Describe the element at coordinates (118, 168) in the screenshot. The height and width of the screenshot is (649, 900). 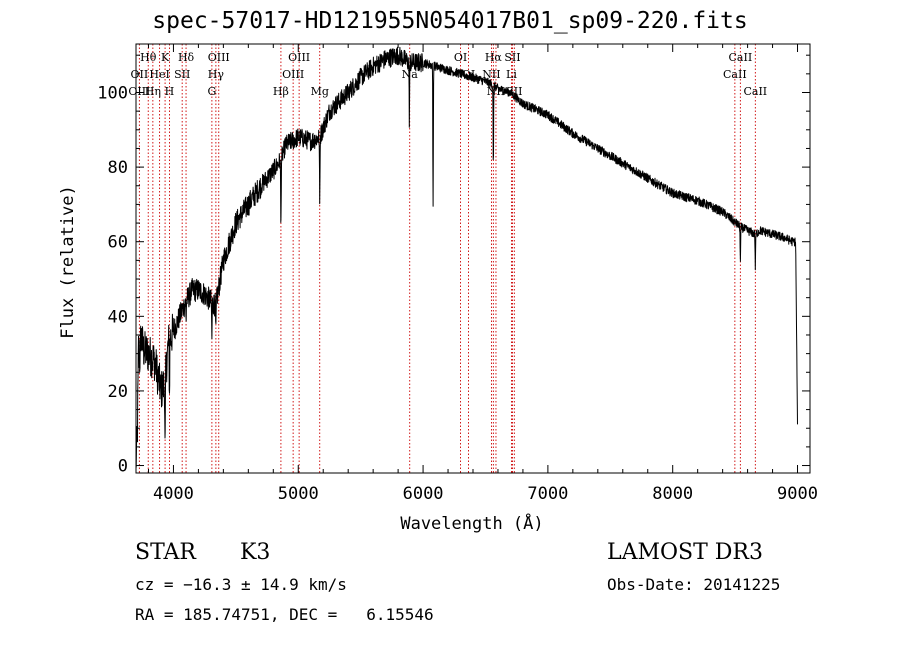
I see `y-tick-label: 80` at that location.